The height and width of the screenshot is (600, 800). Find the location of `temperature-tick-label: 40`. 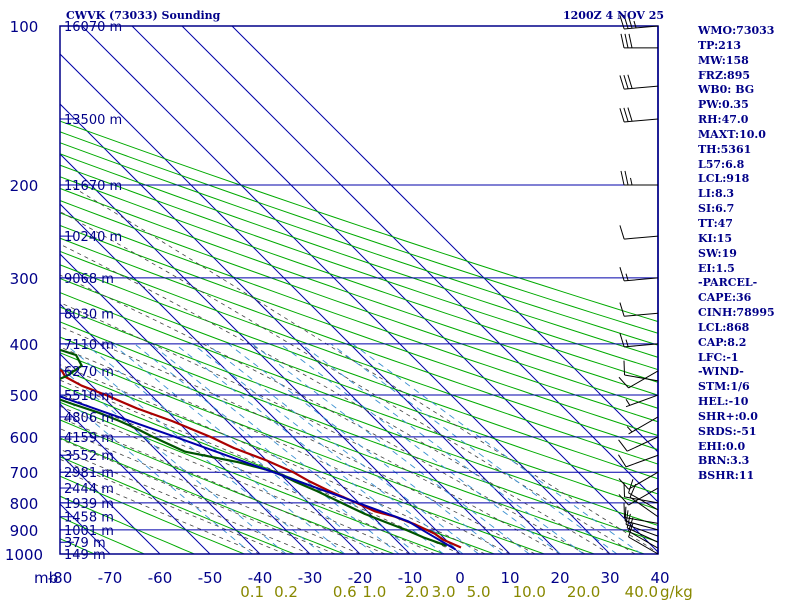

temperature-tick-label: 40 is located at coordinates (659, 578).